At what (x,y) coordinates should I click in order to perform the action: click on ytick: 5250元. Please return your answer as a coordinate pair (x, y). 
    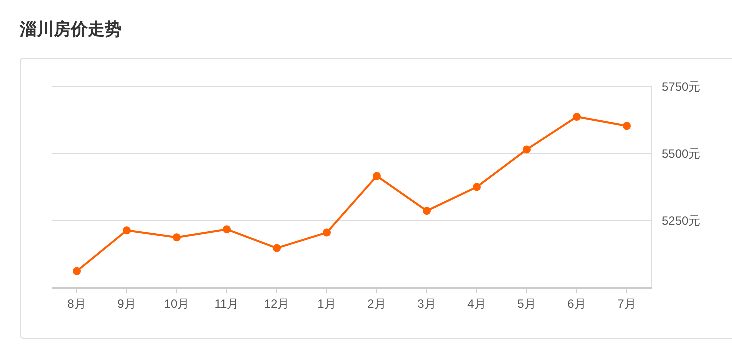
    Looking at the image, I should click on (681, 221).